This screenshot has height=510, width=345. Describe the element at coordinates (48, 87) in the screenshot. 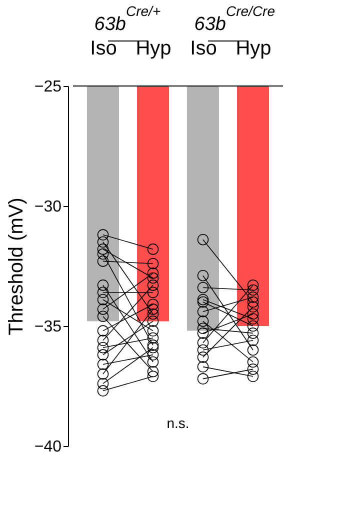

I see `y-tick-label: −25` at that location.